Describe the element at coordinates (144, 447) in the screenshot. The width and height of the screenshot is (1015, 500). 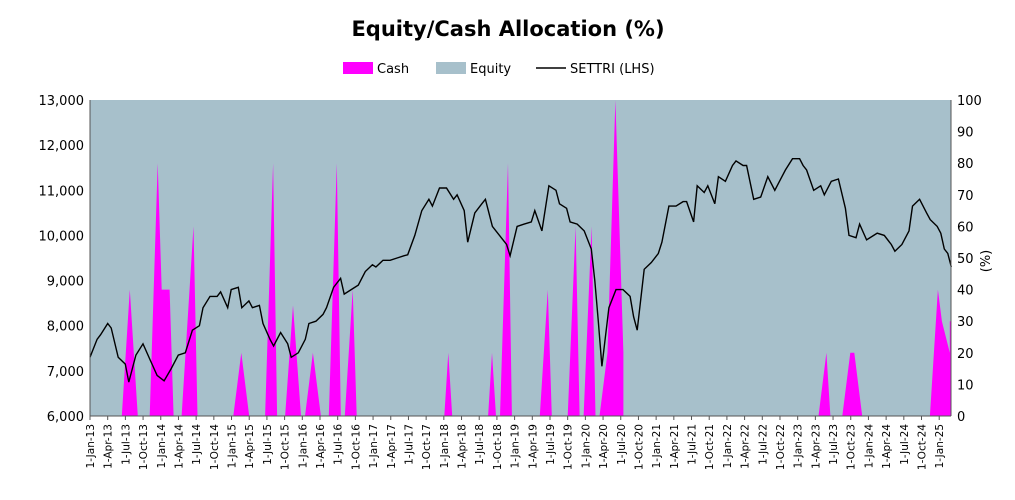
I see `x-tick-label: 1-Oct-13` at that location.